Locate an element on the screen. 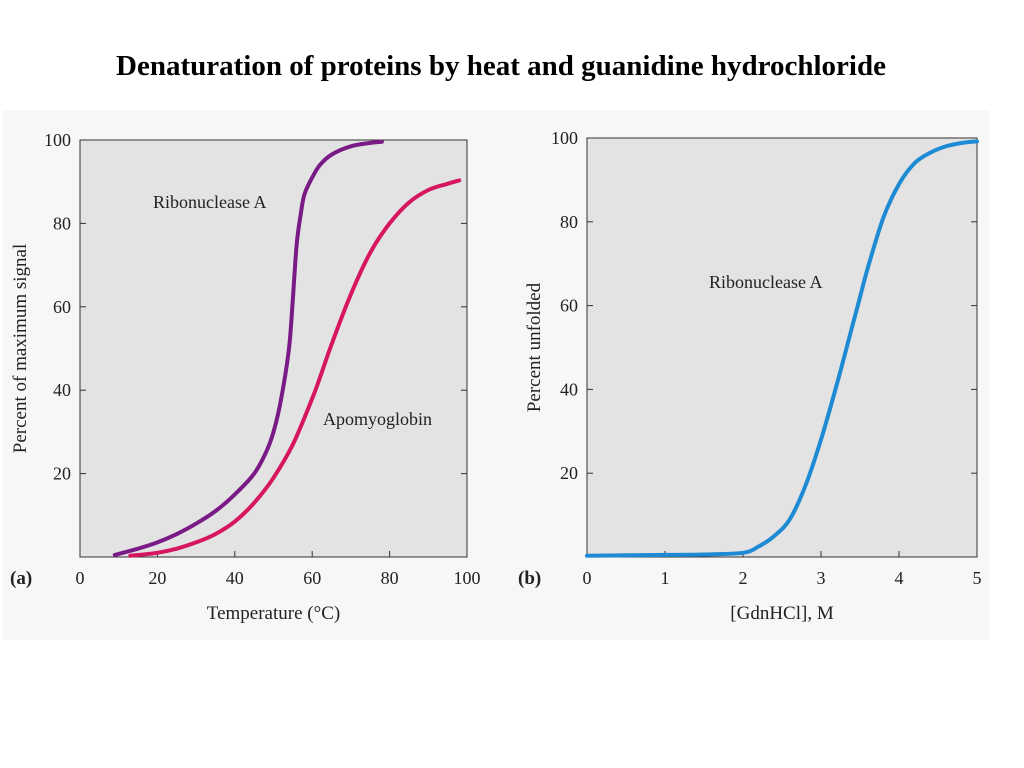 This screenshot has height=768, width=1024. x-tick-label: 100 is located at coordinates (467, 578).